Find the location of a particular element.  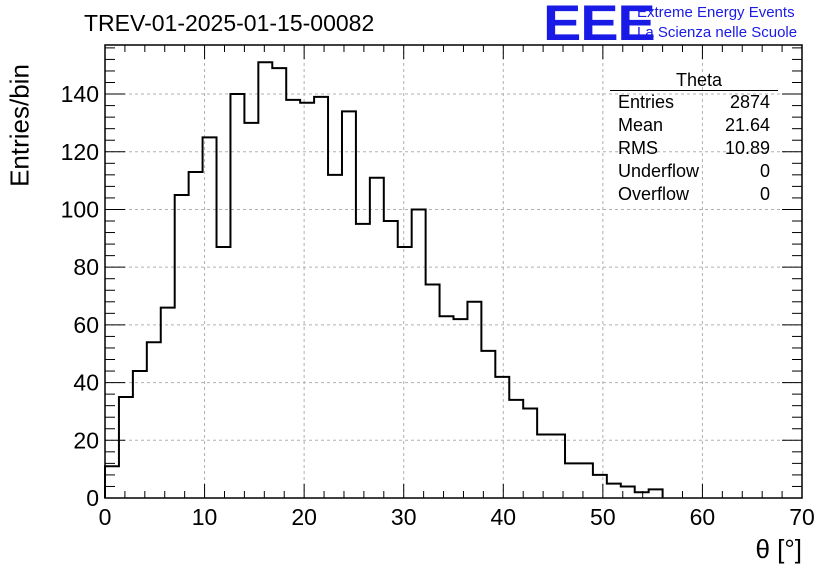

y-tick-label: 40 is located at coordinates (86, 383).